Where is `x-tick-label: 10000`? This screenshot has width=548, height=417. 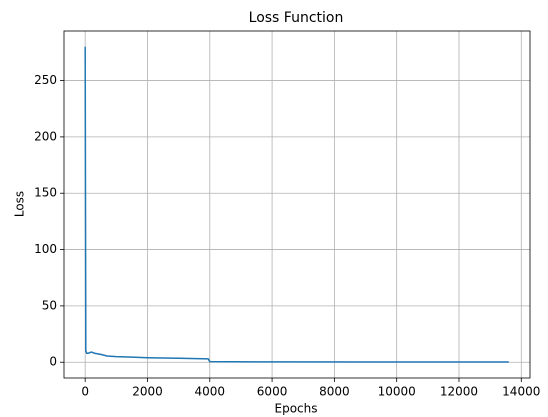 x-tick-label: 10000 is located at coordinates (397, 392).